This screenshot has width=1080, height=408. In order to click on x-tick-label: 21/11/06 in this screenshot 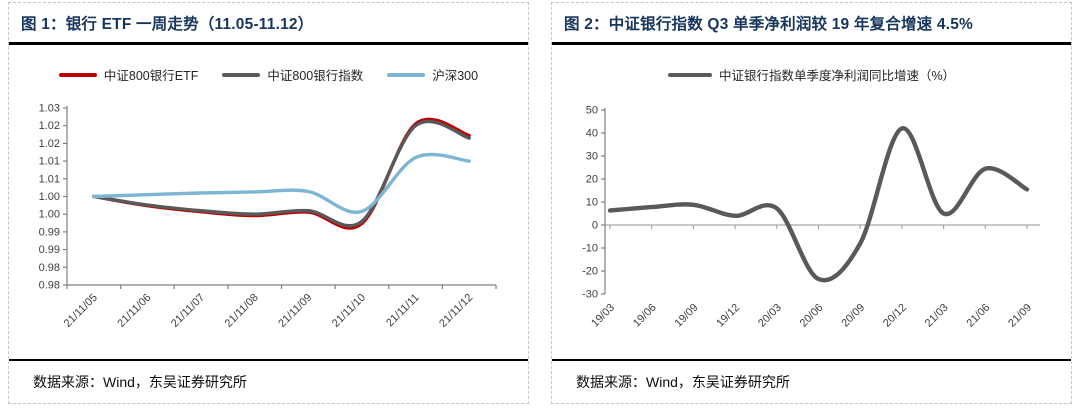, I will do `click(134, 311)`.